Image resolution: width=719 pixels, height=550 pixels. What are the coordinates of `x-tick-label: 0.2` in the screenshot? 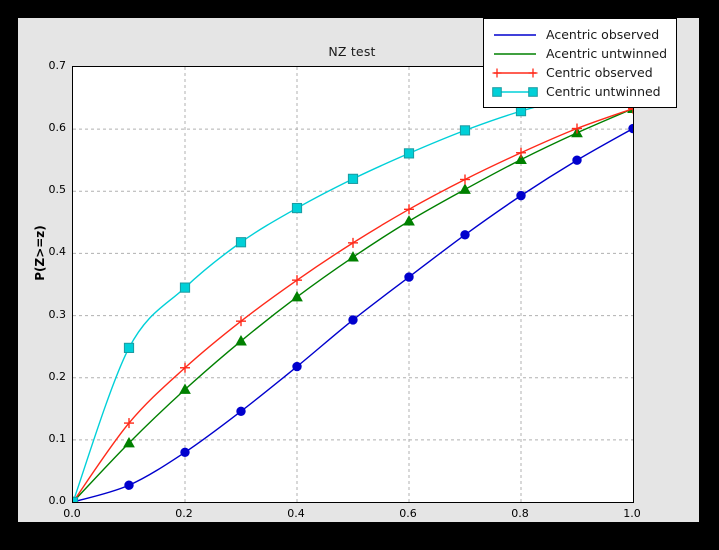 It's located at (184, 513).